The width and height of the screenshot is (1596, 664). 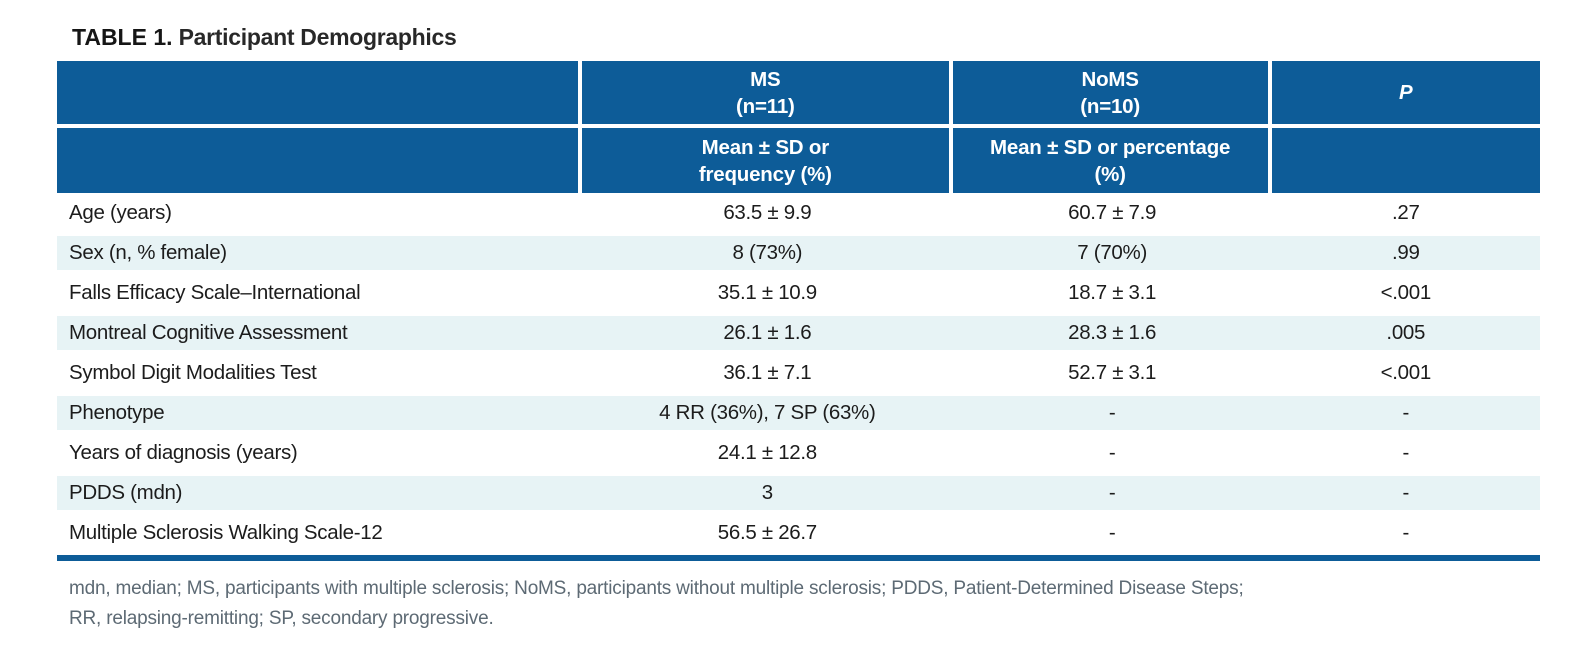 What do you see at coordinates (1110, 106) in the screenshot?
I see `noms-group-n: (n=10)` at bounding box center [1110, 106].